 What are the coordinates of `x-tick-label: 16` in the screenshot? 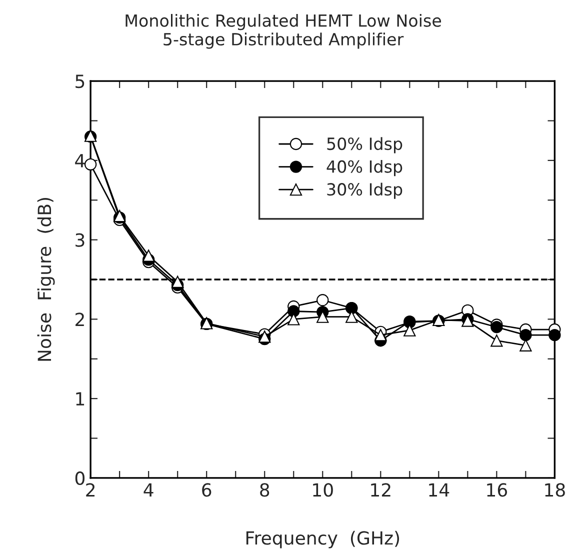 It's located at (497, 490).